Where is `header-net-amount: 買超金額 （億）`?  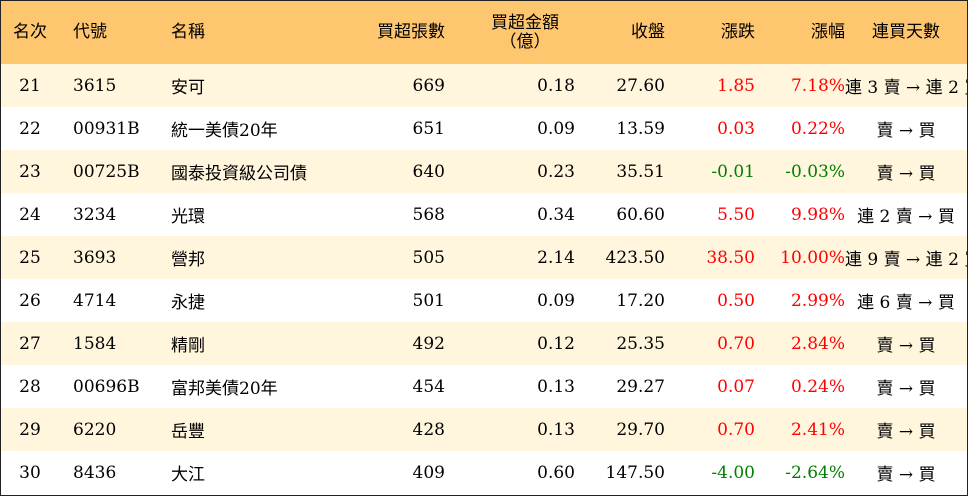
header-net-amount: 買超金額 （億） is located at coordinates (510, 32).